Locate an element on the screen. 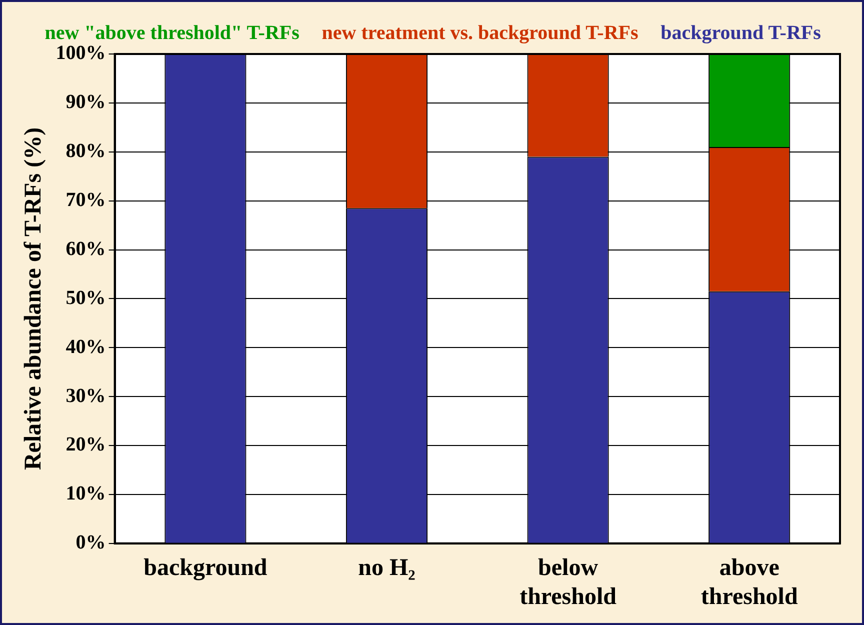  y-axis-title: Relative abundance of T-RFs (%) is located at coordinates (33, 298).